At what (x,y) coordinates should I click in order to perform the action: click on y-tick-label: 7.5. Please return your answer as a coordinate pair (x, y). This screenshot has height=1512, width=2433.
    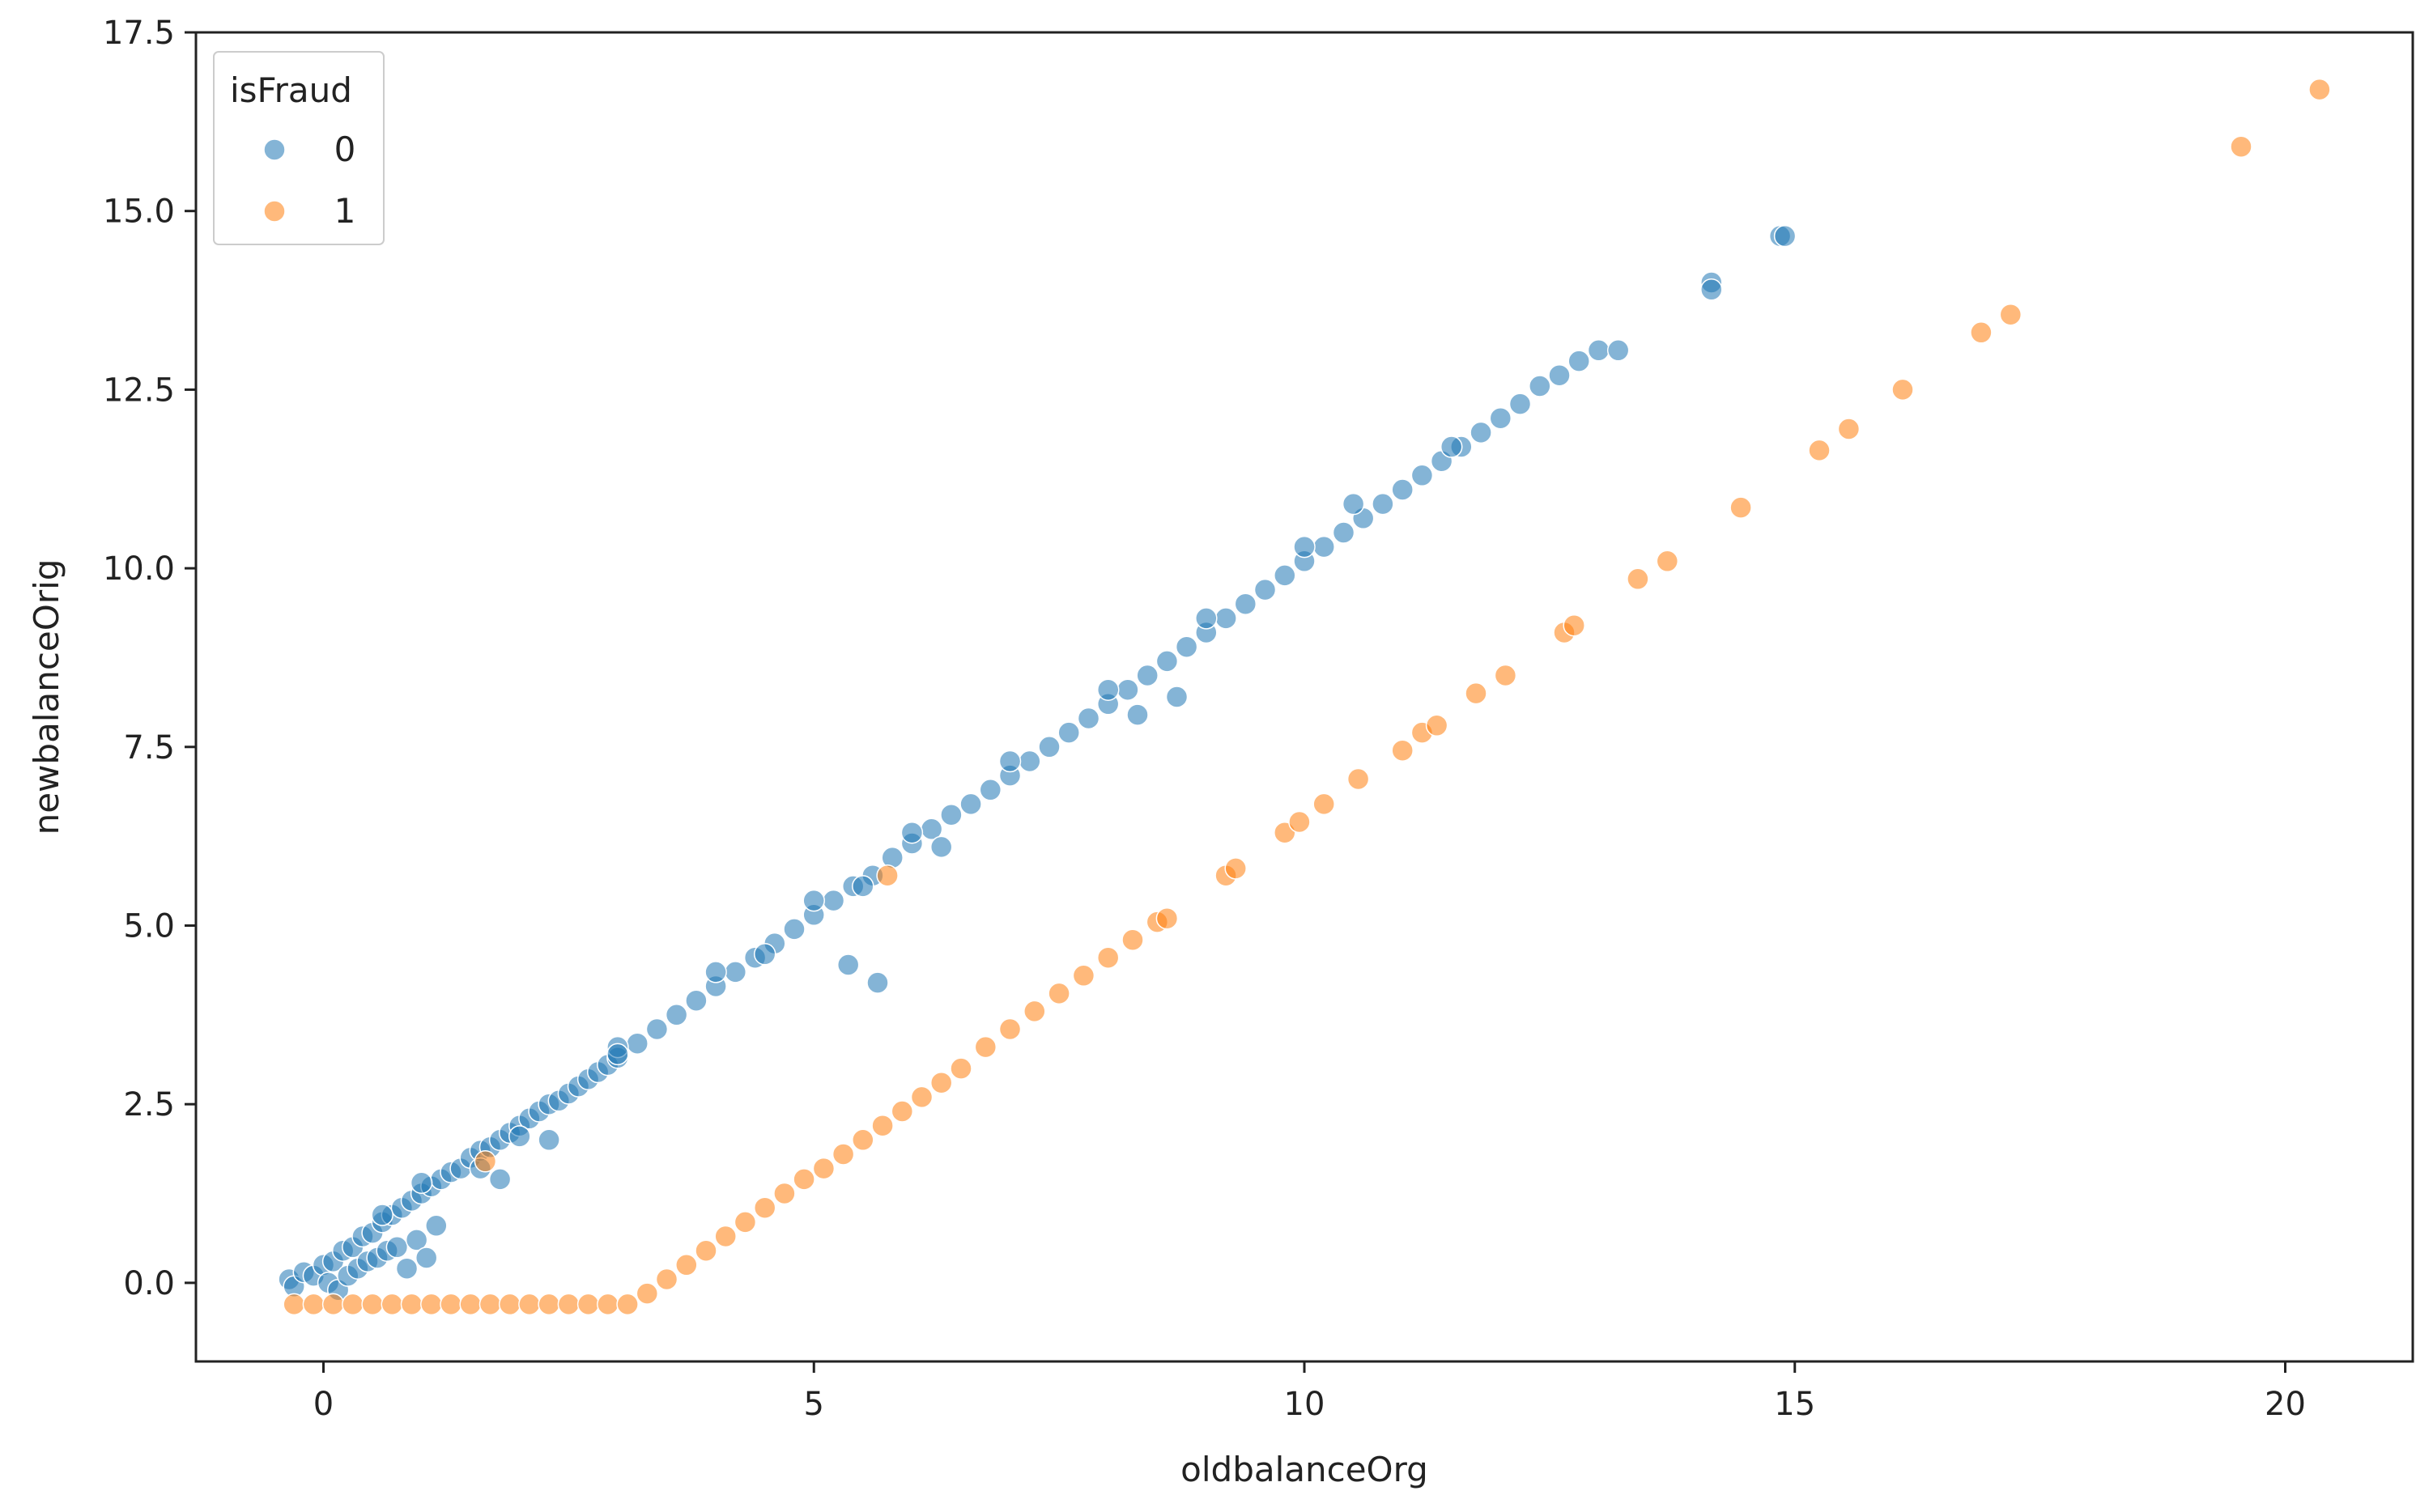
    Looking at the image, I should click on (149, 748).